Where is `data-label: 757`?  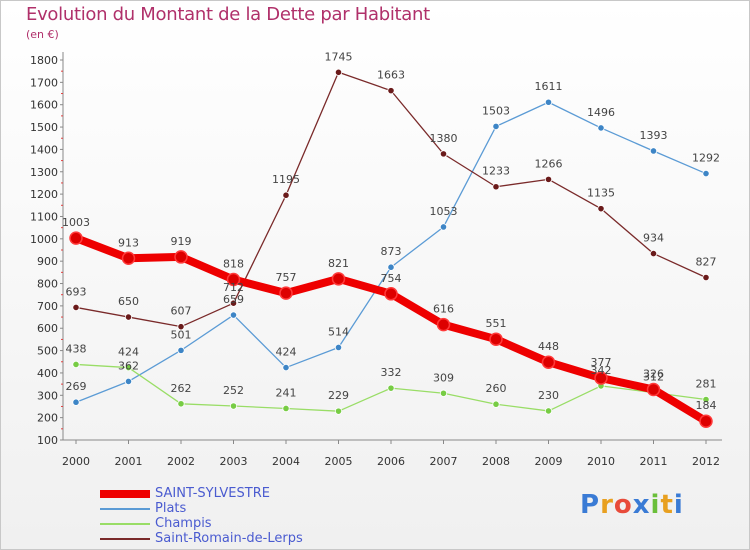
data-label: 757 is located at coordinates (286, 277).